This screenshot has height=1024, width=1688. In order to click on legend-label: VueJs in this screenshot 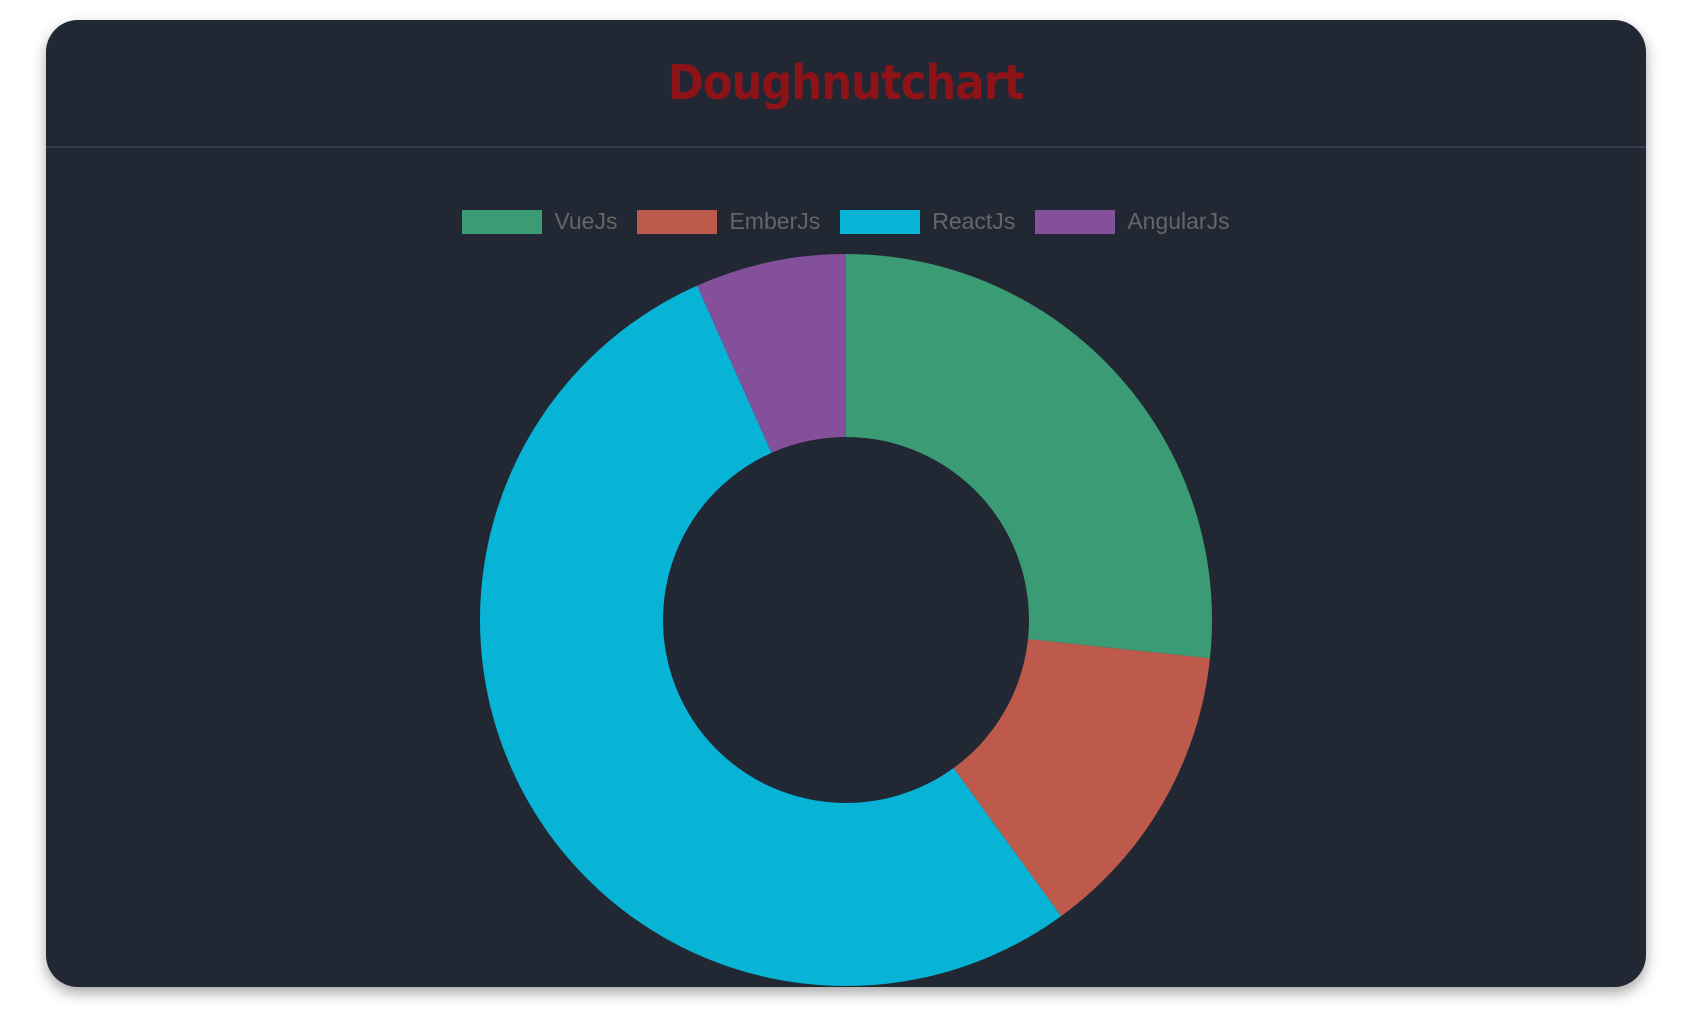, I will do `click(586, 221)`.